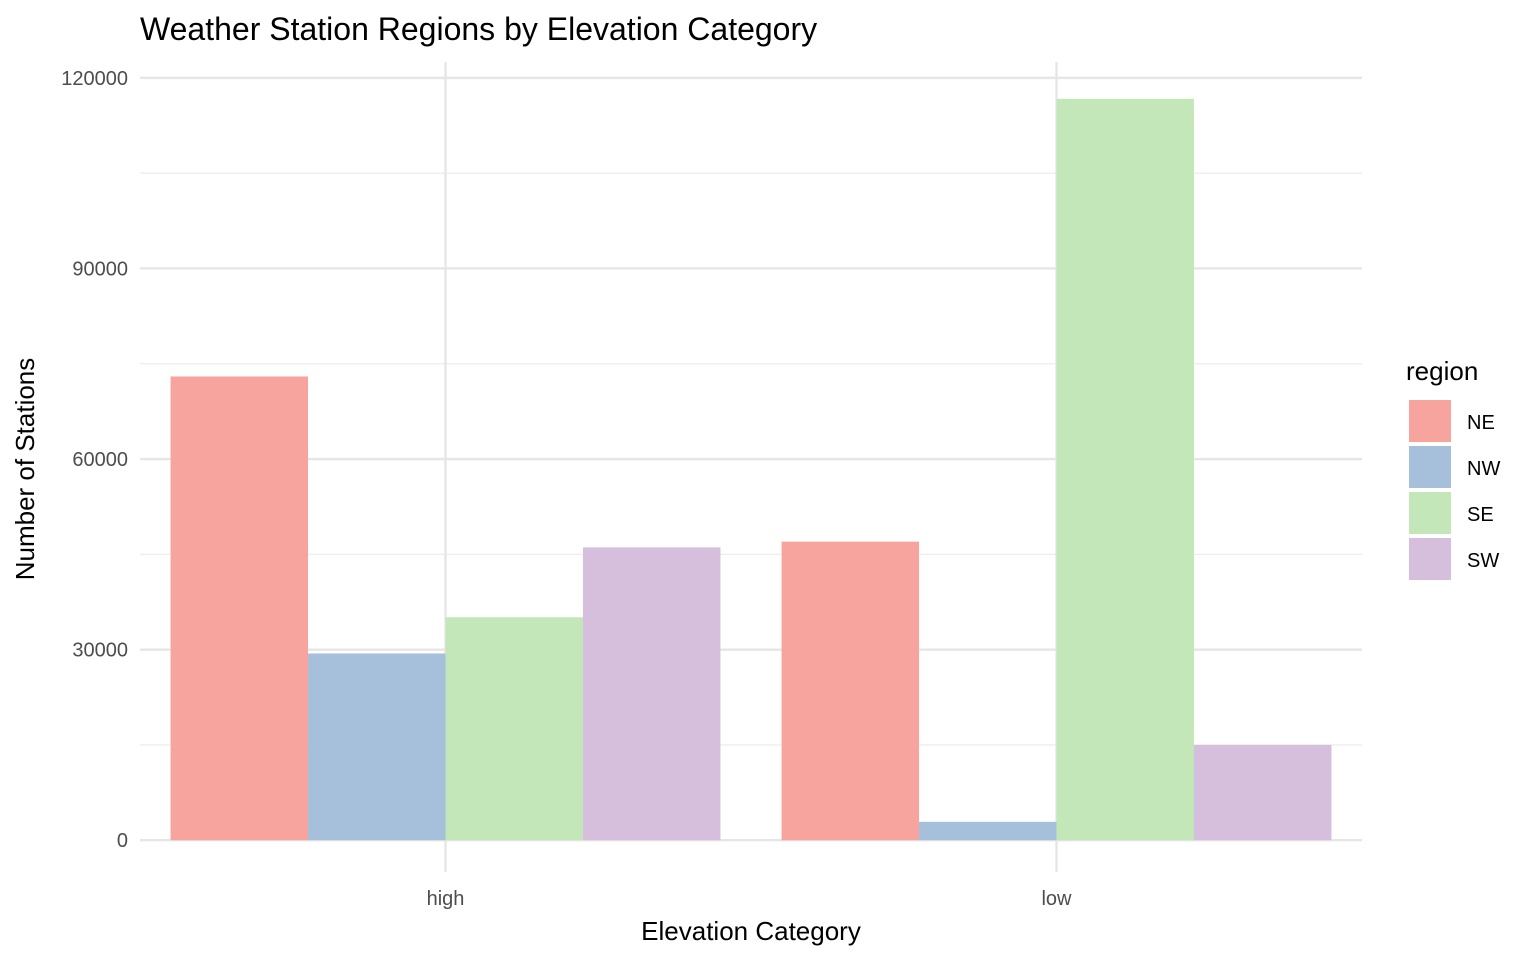 The width and height of the screenshot is (1536, 960). What do you see at coordinates (94, 79) in the screenshot?
I see `y-tick-label: 120000` at bounding box center [94, 79].